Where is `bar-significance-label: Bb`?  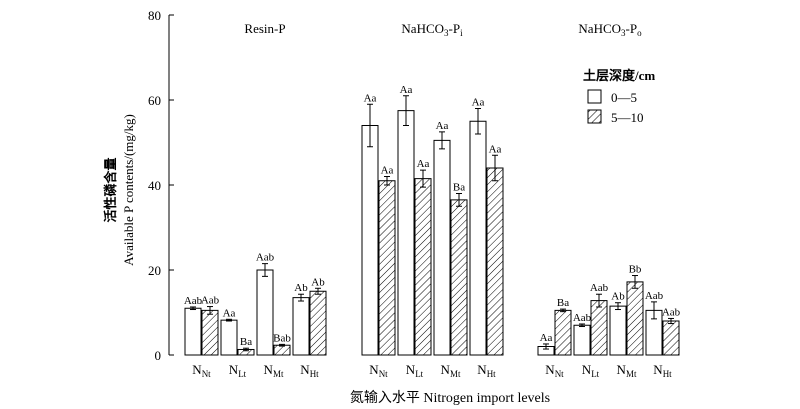 bar-significance-label: Bb is located at coordinates (635, 270).